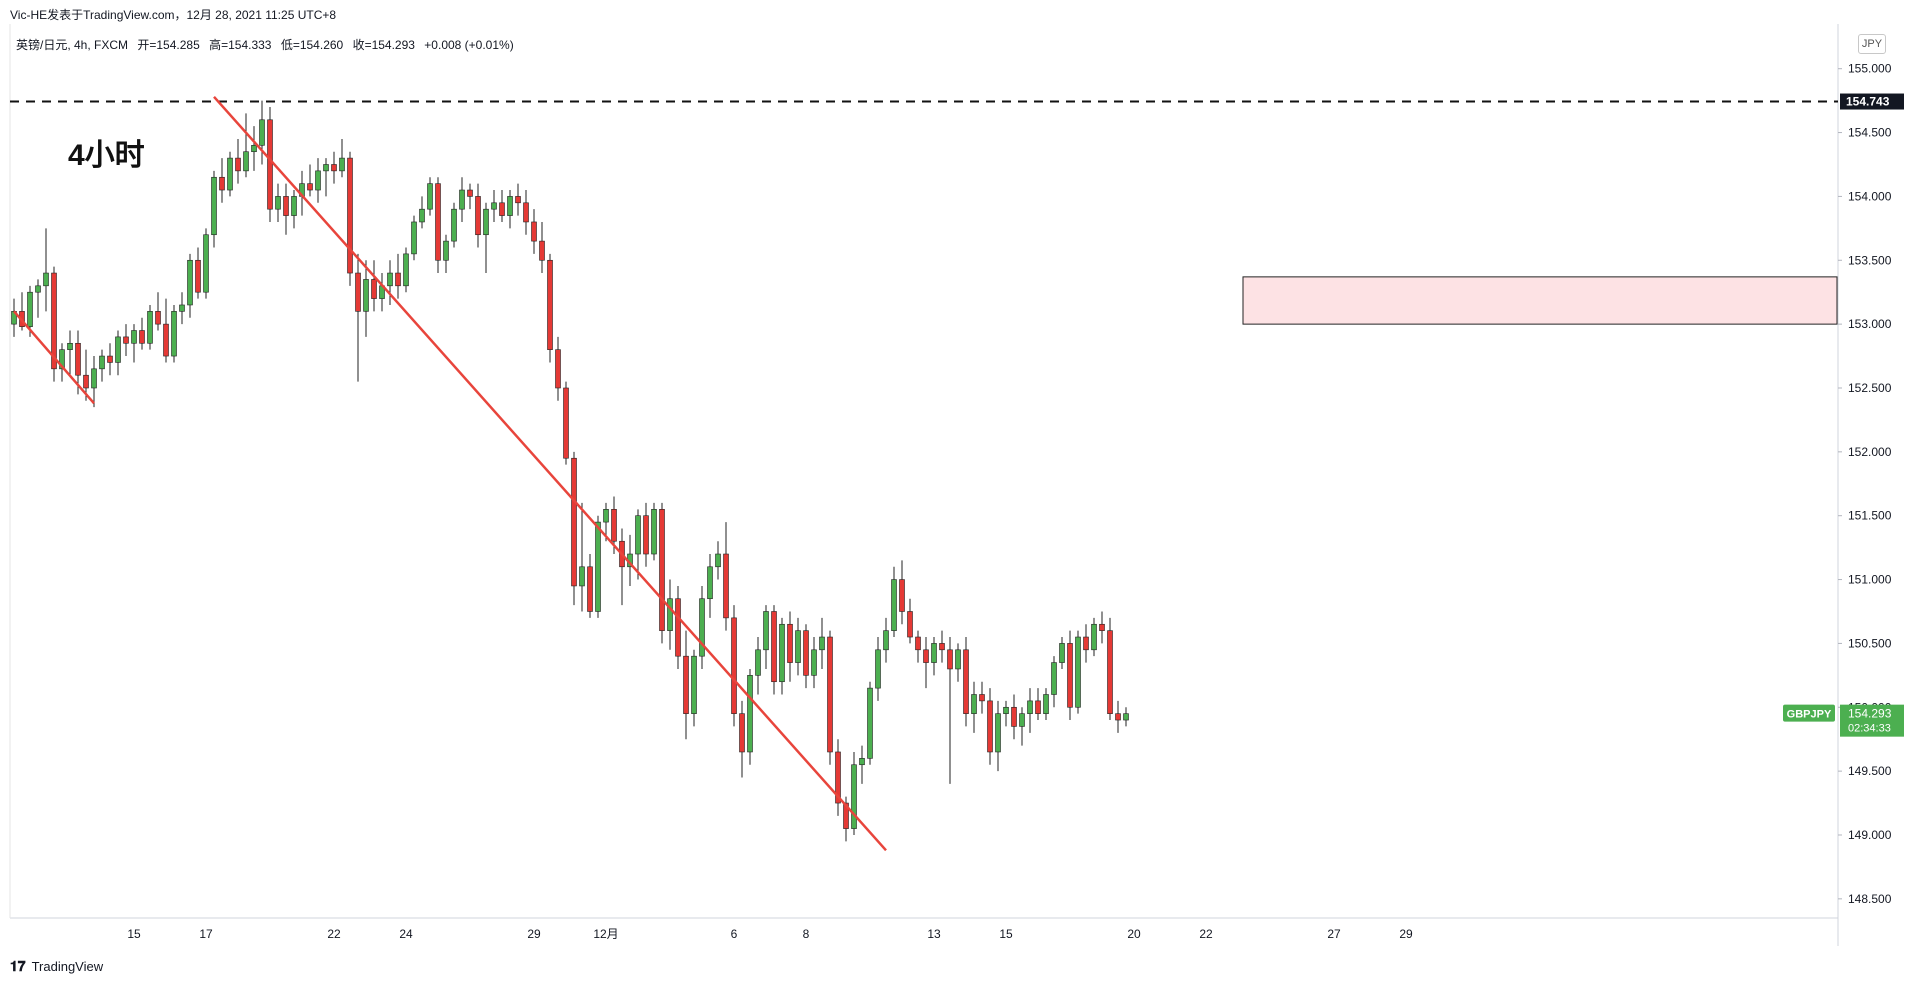  I want to click on supply-demand-zone, so click(1540, 300).